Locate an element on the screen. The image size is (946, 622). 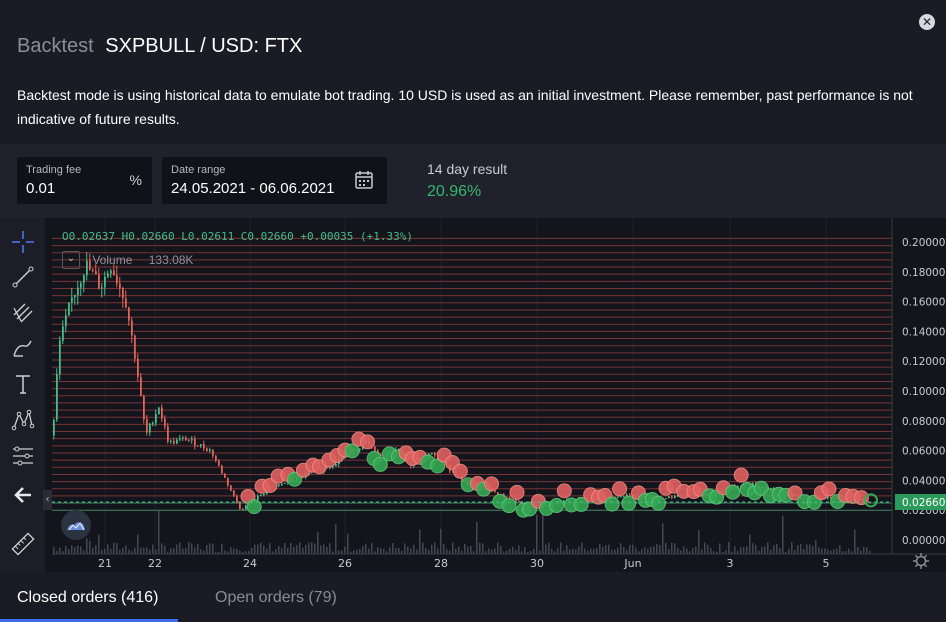
price-axis-label: 0.04000 is located at coordinates (923, 481).